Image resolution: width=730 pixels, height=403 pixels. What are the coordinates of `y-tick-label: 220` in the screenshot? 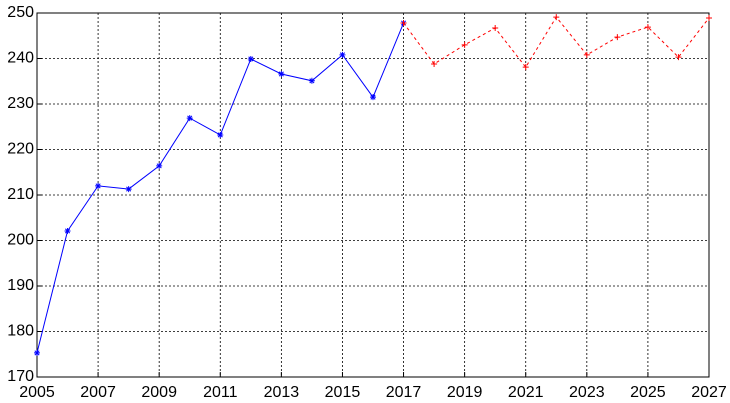 It's located at (20, 149).